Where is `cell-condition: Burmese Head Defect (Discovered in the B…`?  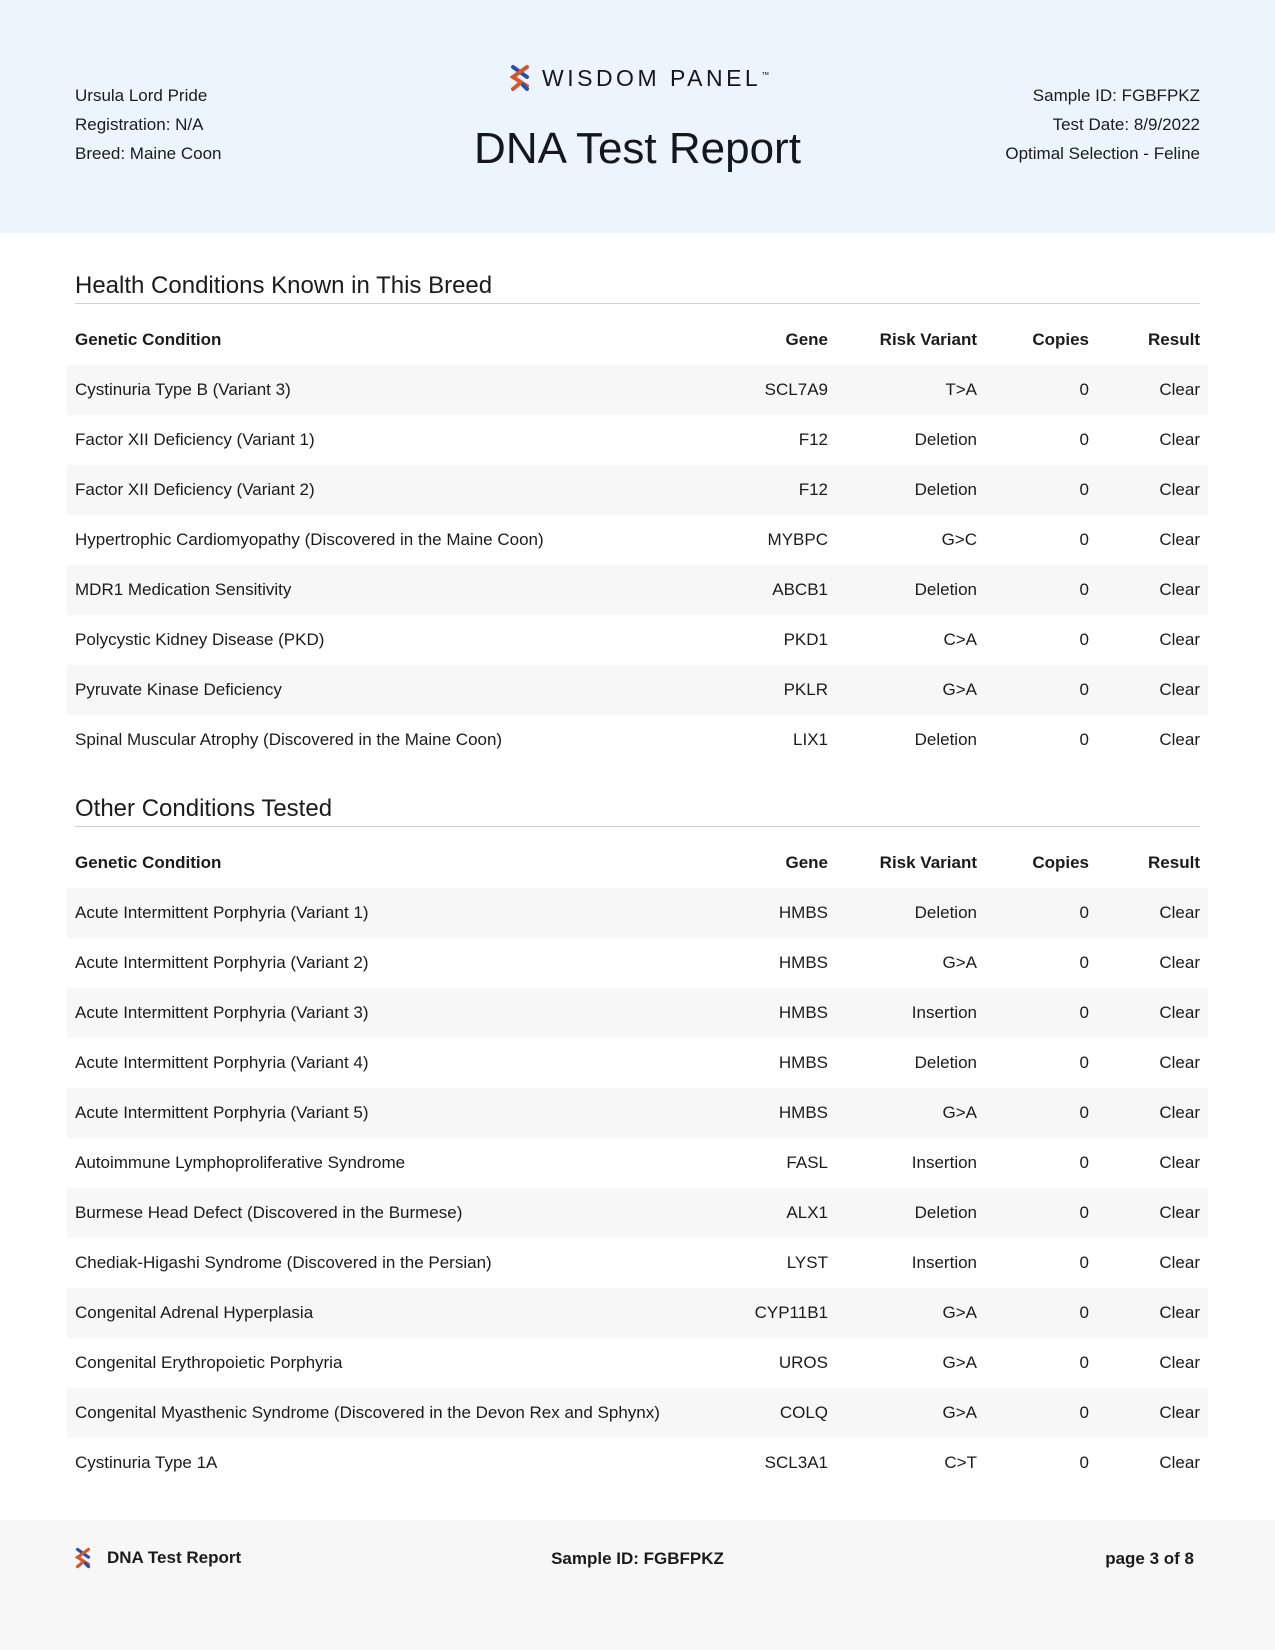 cell-condition: Burmese Head Defect (Discovered in the B… is located at coordinates (269, 1212).